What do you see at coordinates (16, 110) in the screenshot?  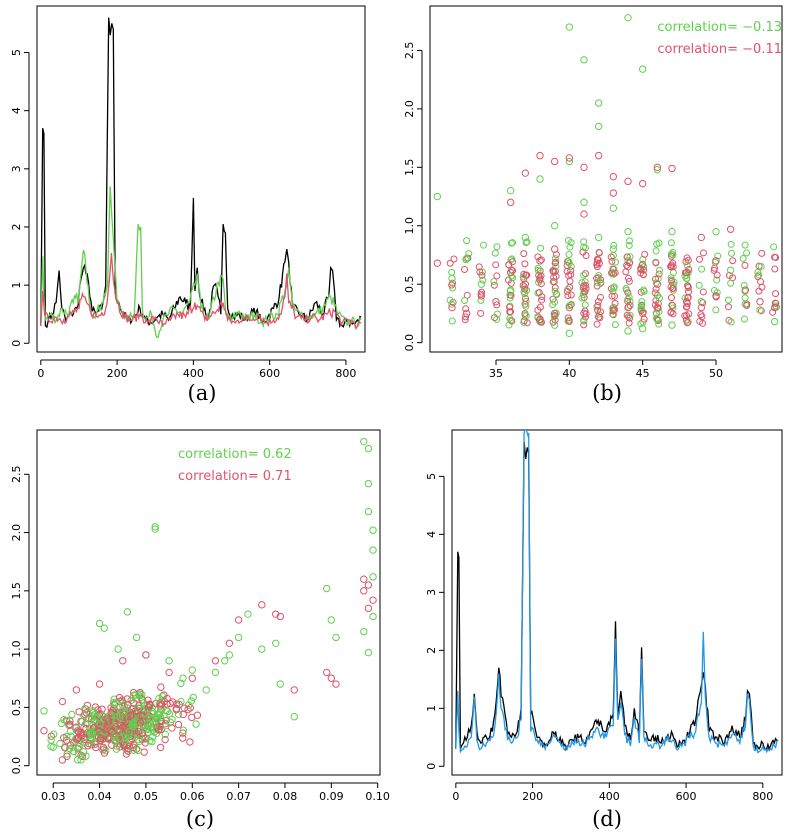 I see `y-tick-label: 4` at bounding box center [16, 110].